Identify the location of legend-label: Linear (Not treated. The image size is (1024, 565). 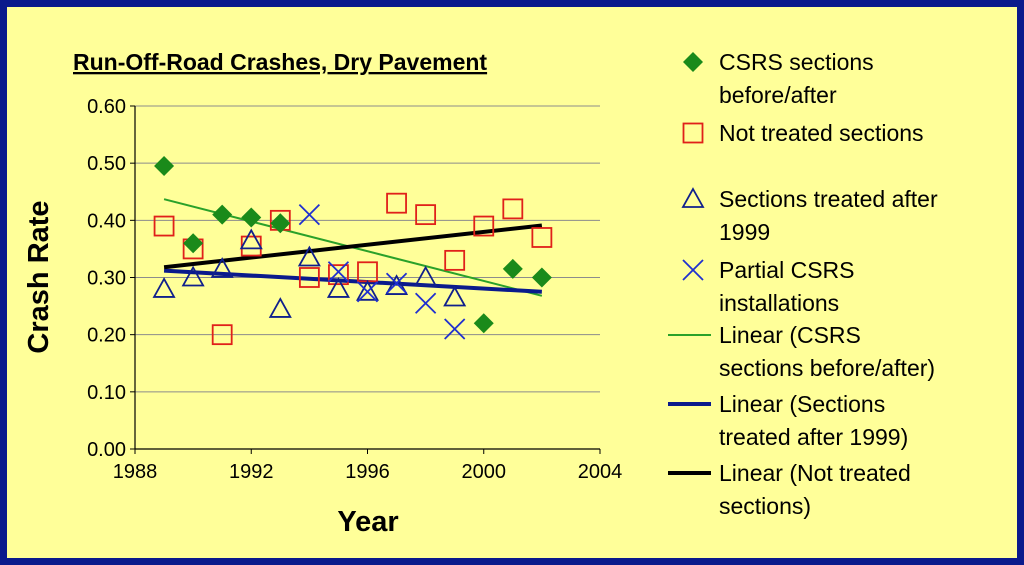
(815, 473).